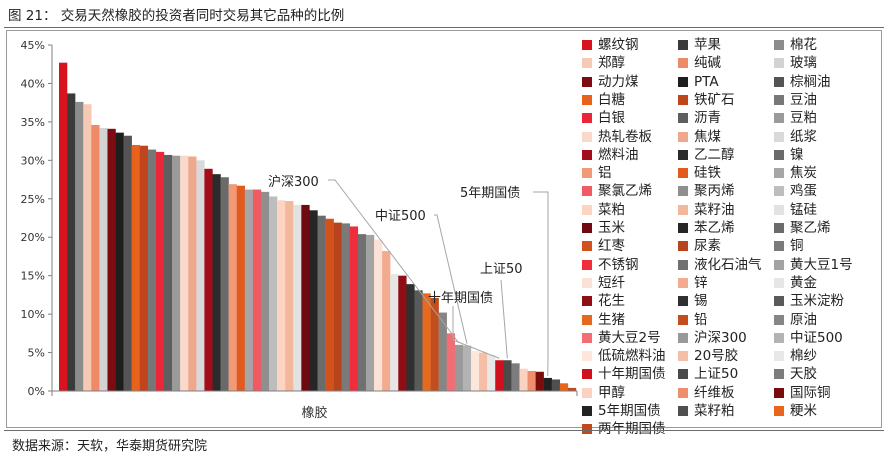  What do you see at coordinates (817, 301) in the screenshot?
I see `legend-label: 玉米淀粉` at bounding box center [817, 301].